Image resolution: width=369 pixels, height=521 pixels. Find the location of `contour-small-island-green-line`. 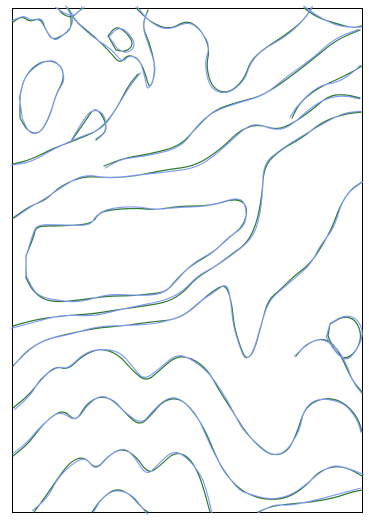

contour-small-island-green-line is located at coordinates (120, 39).